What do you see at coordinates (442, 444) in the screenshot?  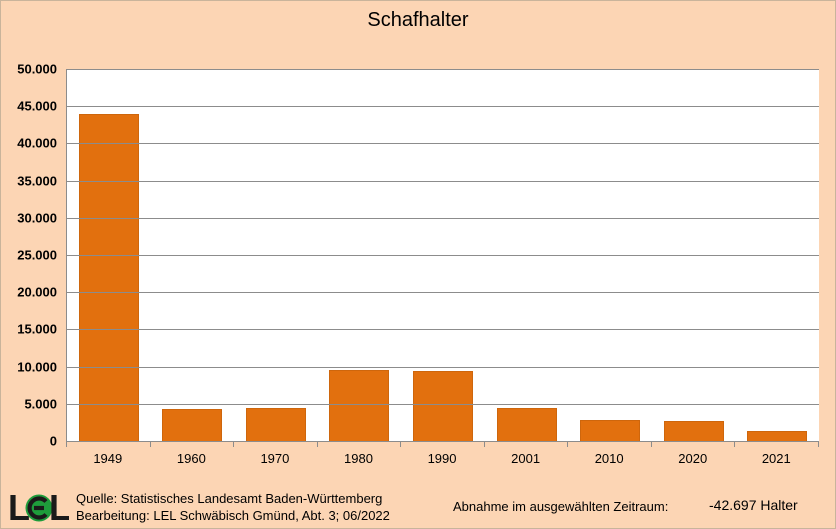 I see `x-axis-ticks` at bounding box center [442, 444].